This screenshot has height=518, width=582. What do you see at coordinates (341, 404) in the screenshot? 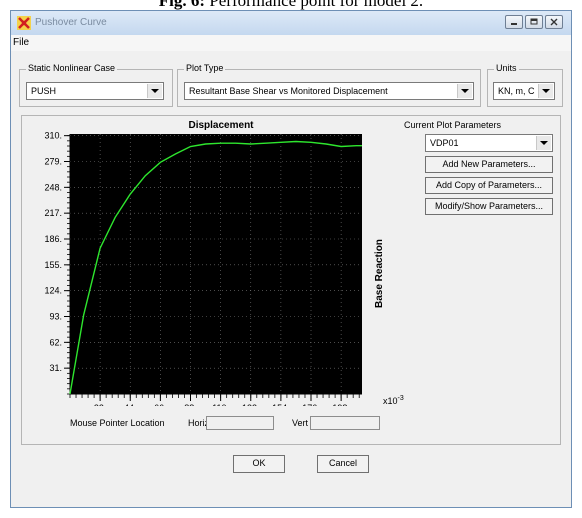
I see `x-tick-label: 198.` at bounding box center [341, 404].